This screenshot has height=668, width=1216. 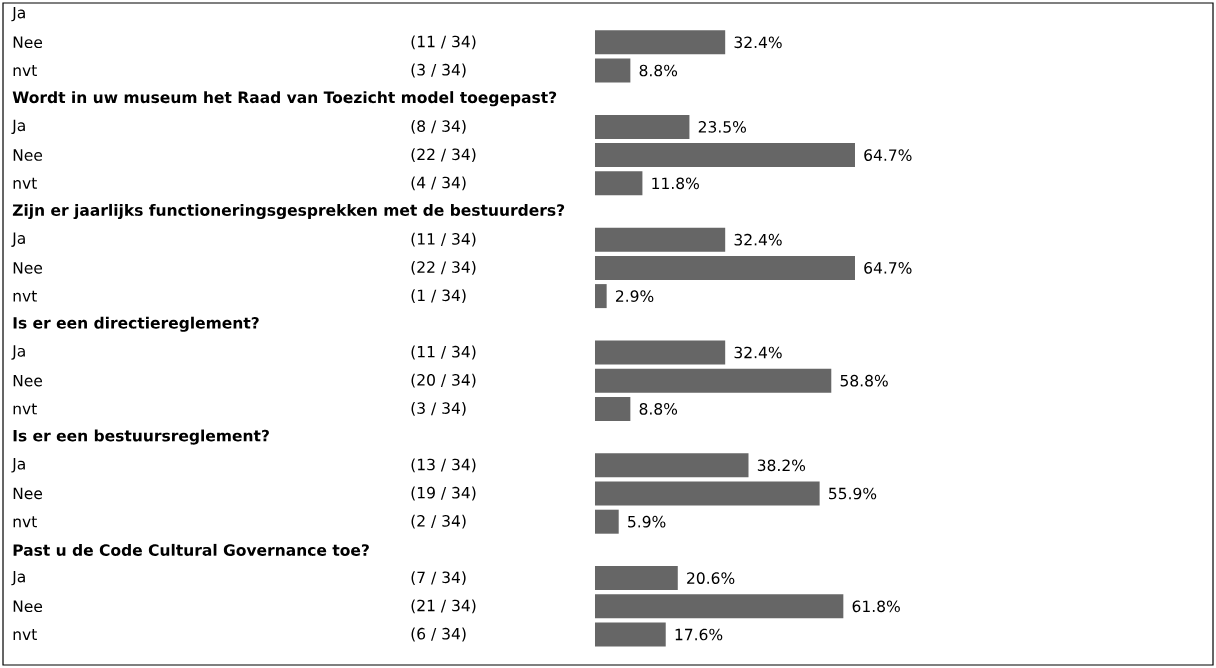 I want to click on y-tick-label: Past u de Code Cultural Governance toe?, so click(x=191, y=549).